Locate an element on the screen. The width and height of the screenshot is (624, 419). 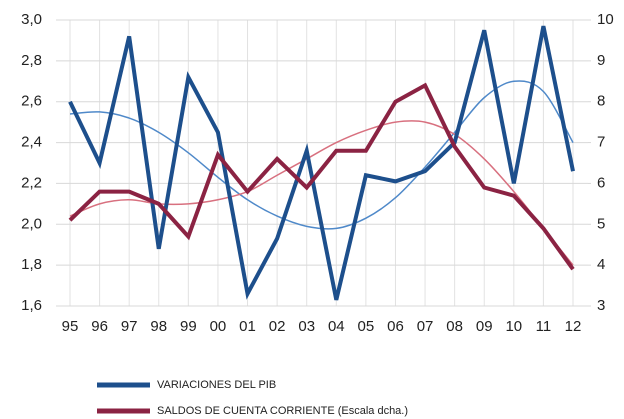
x-tick-label: 05 is located at coordinates (366, 326).